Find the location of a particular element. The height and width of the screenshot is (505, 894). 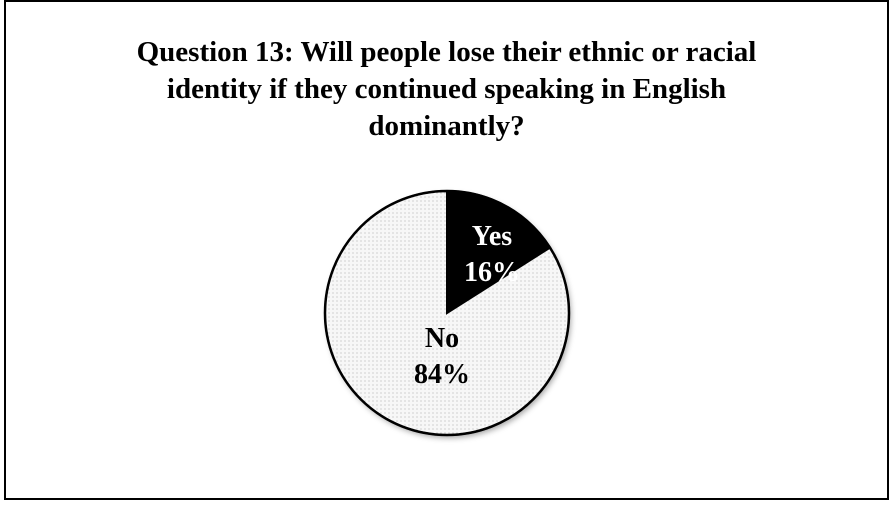

pie-outline is located at coordinates (447, 313).